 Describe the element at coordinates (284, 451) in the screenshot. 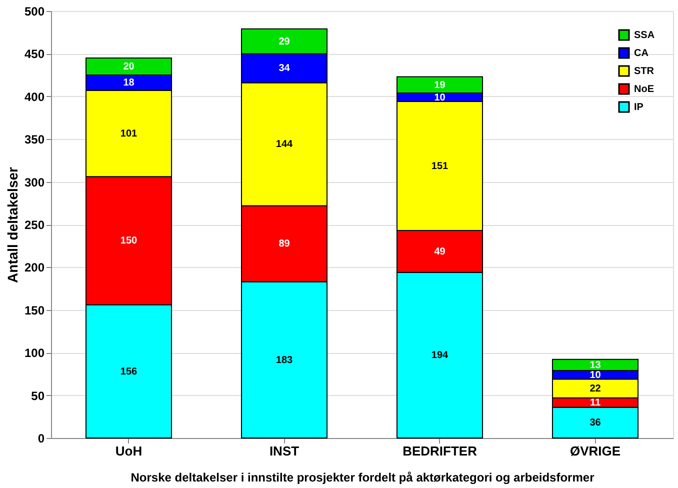

I see `x-tick-label: INST` at that location.